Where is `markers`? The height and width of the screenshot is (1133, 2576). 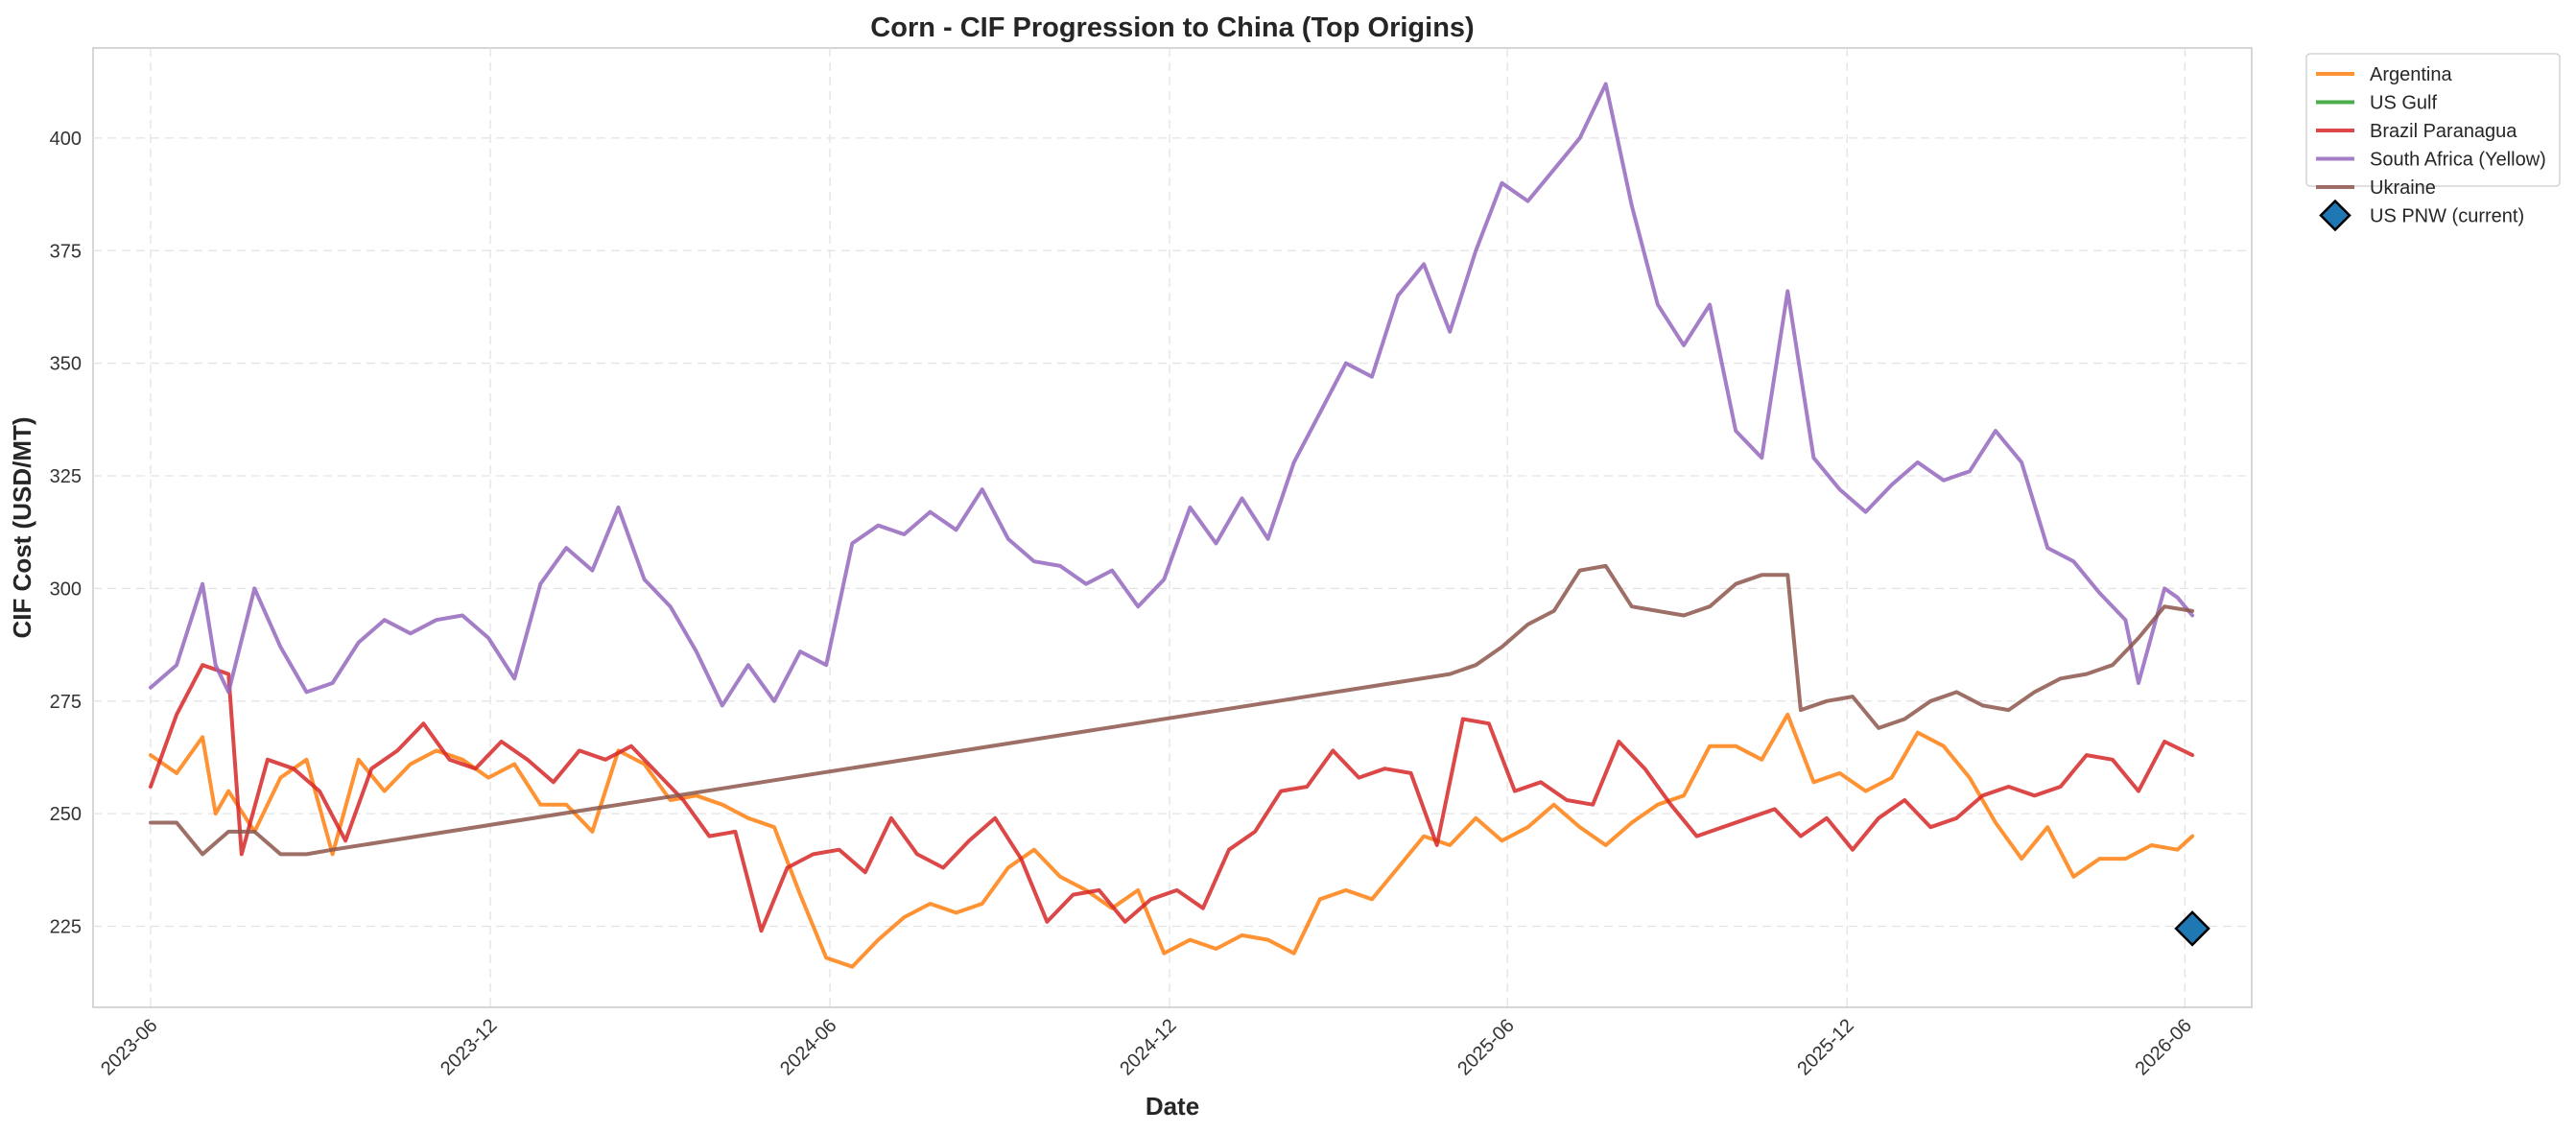 markers is located at coordinates (2192, 928).